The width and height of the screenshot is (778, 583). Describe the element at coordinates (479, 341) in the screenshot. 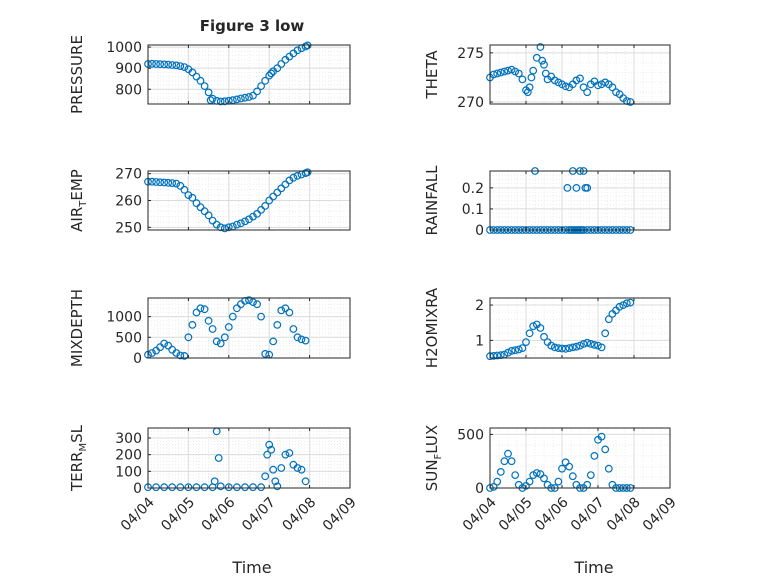

I see `y-tick-label: 1` at that location.